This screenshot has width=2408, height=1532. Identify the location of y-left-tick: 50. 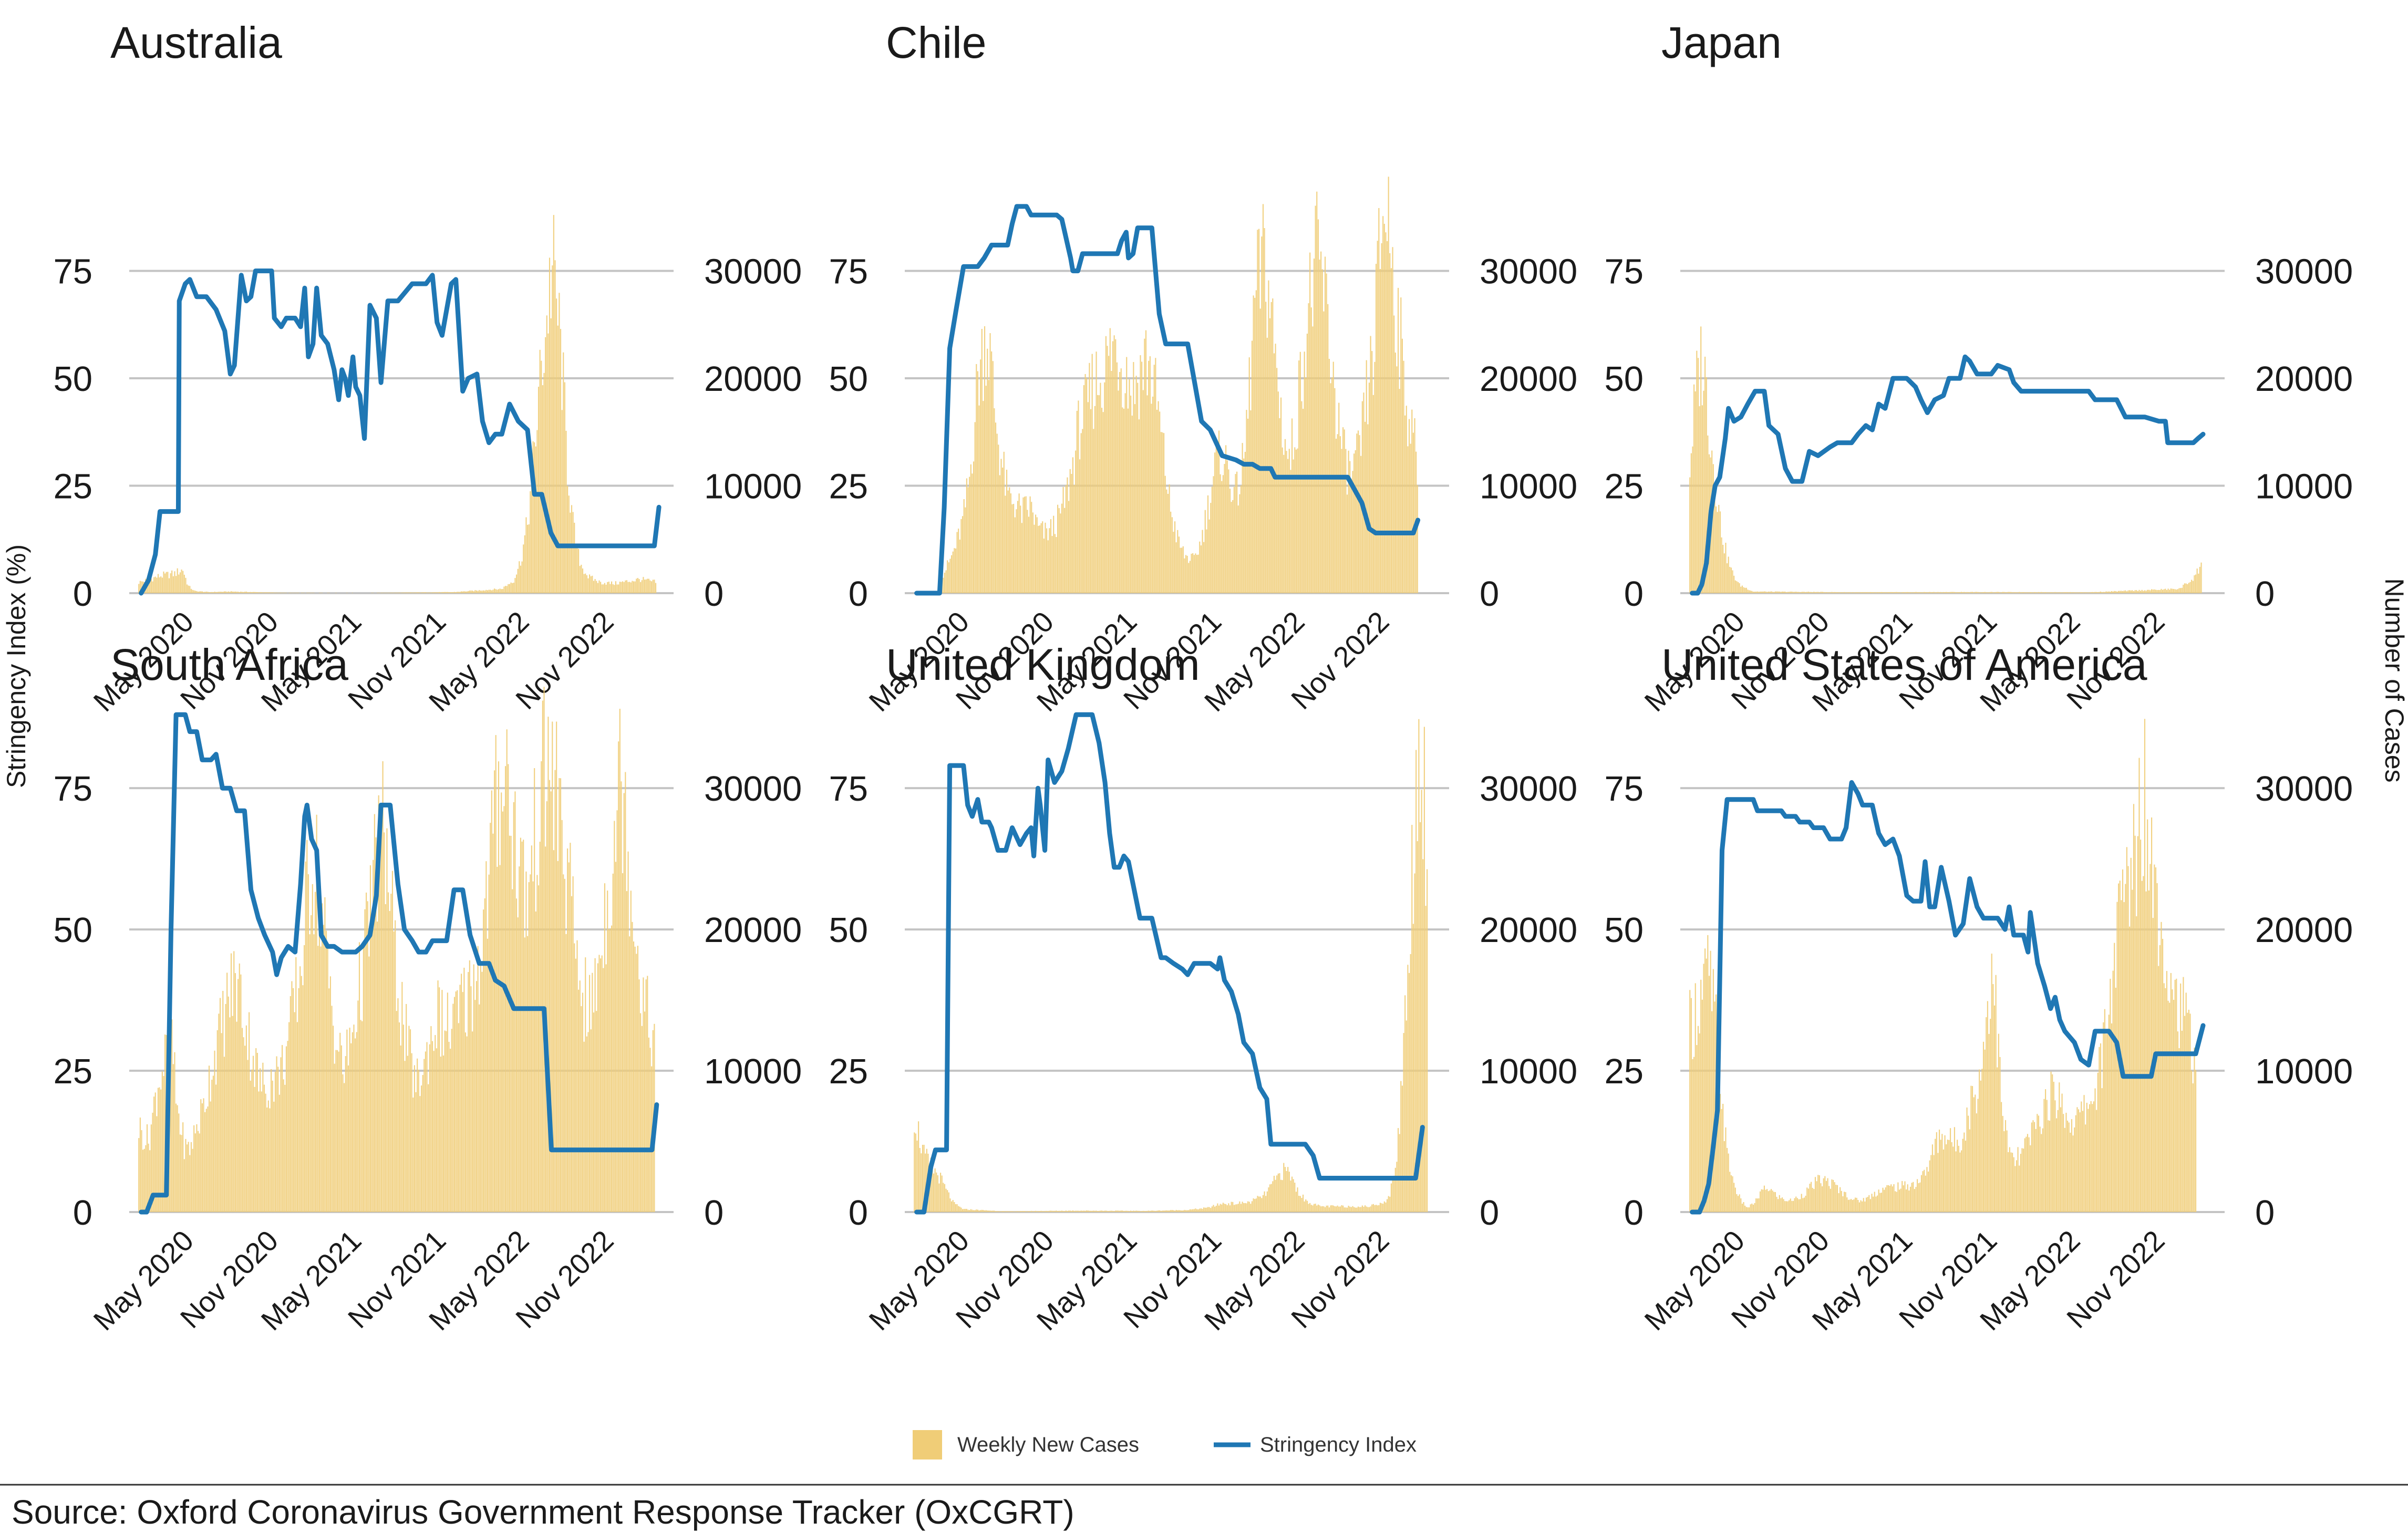
(72, 379).